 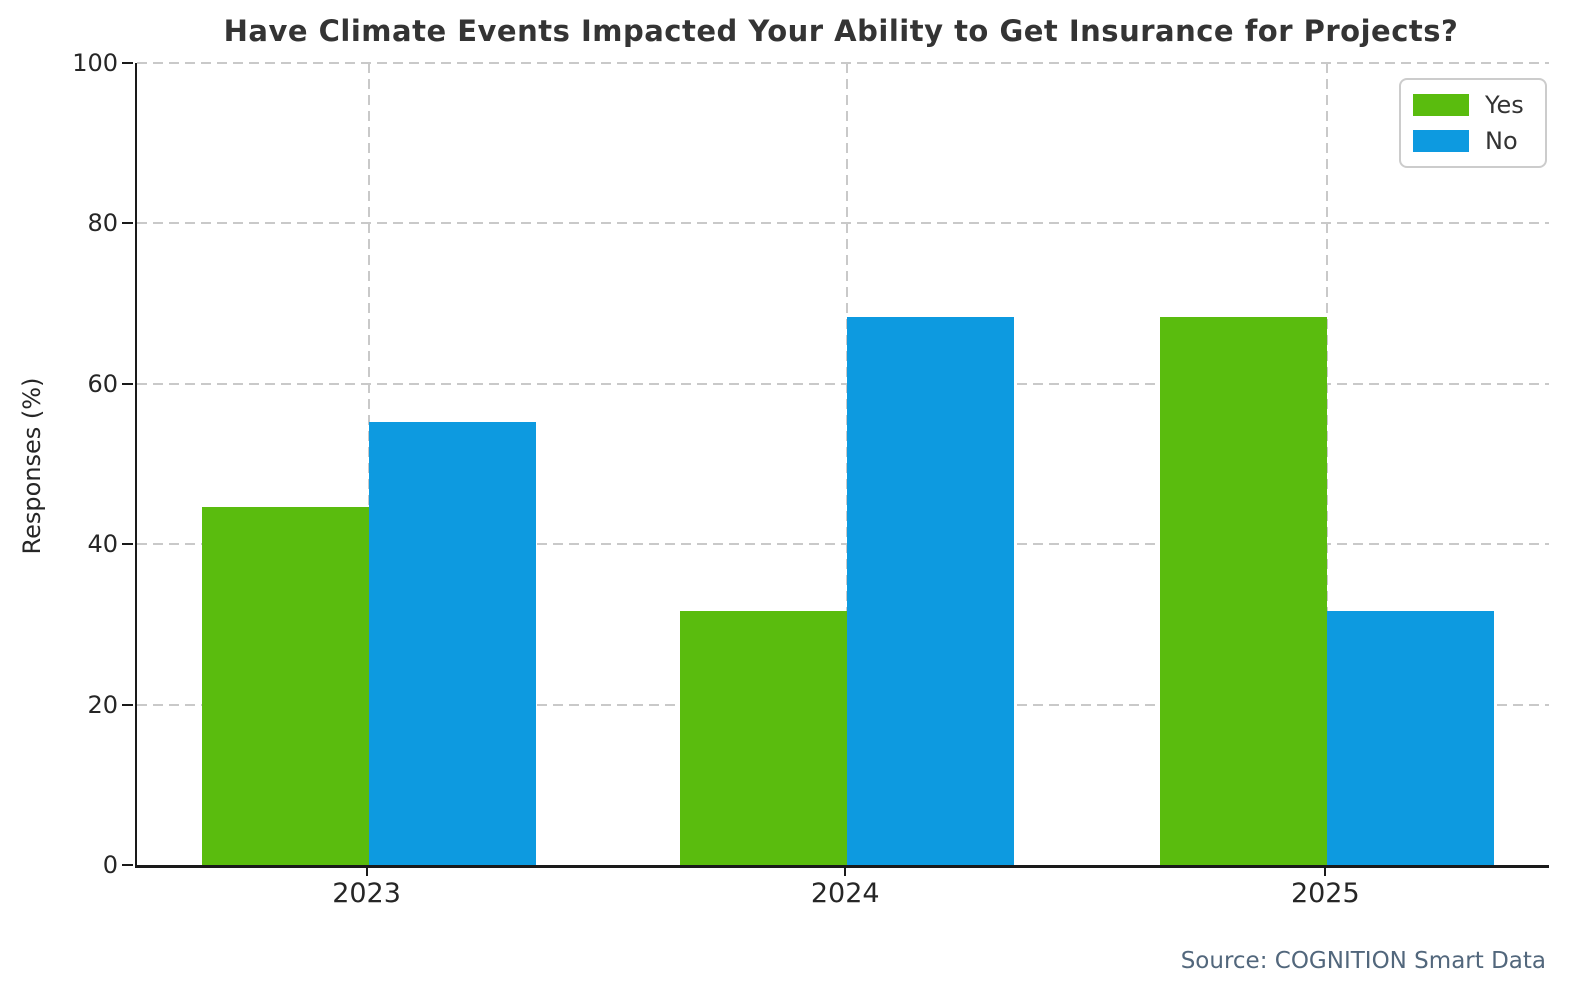 I want to click on source-note: Source: COGNITION Smart Data, so click(x=1363, y=961).